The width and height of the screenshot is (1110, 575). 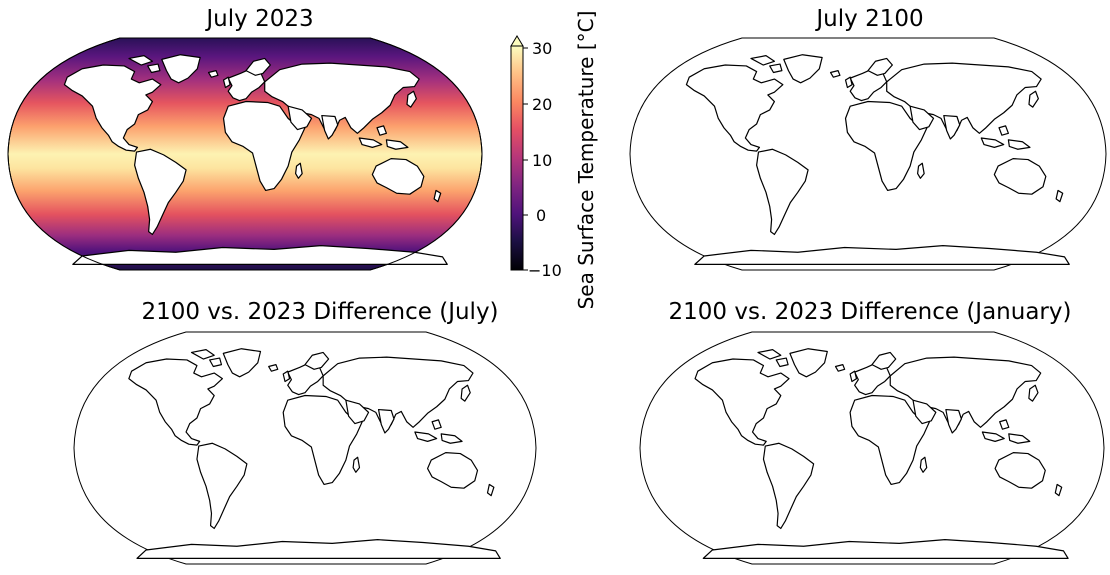 I want to click on panel-title-july-2100: July 2100, so click(x=870, y=19).